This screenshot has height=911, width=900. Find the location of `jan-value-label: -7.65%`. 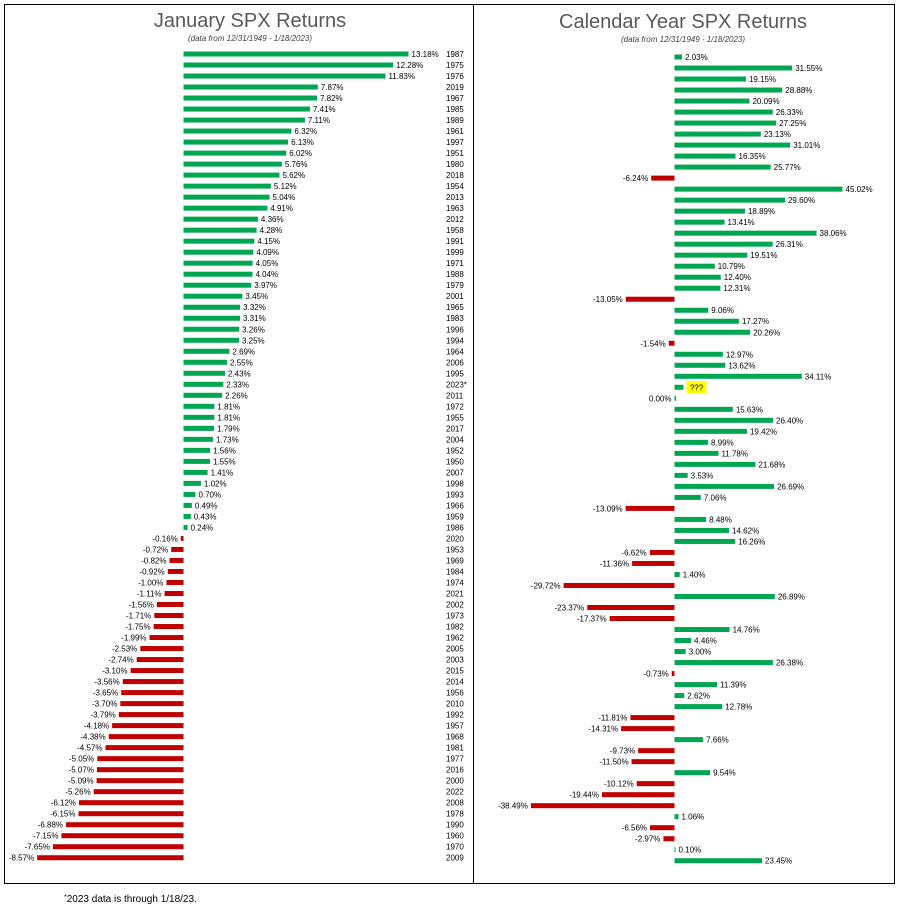

jan-value-label: -7.65% is located at coordinates (37, 847).